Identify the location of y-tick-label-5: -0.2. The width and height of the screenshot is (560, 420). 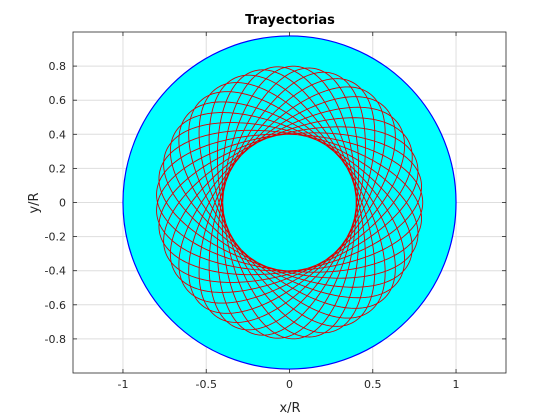
(55, 237).